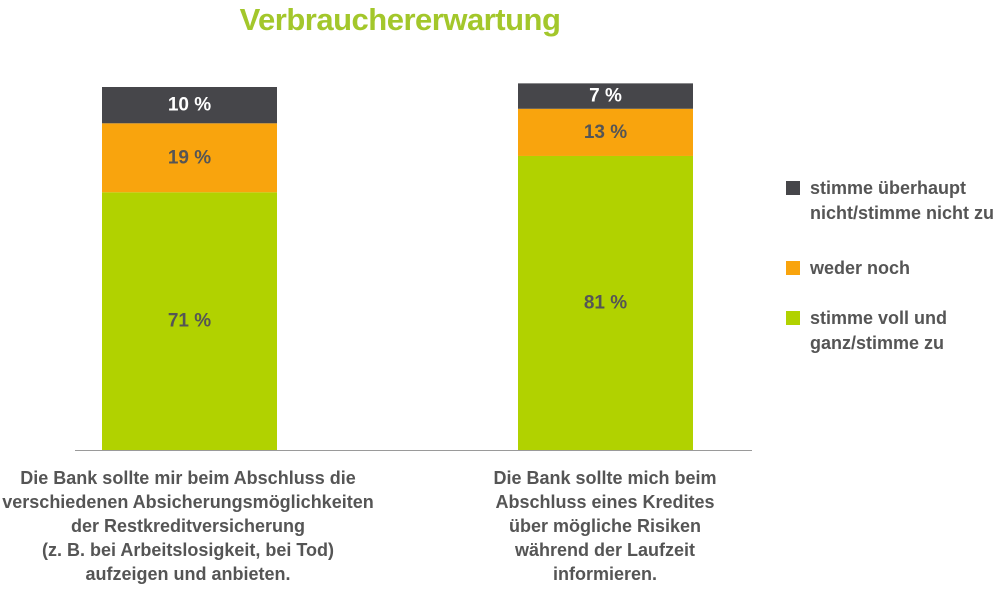 The height and width of the screenshot is (592, 1000). What do you see at coordinates (605, 502) in the screenshot?
I see `category-label-line: Abschluss eines Kredites` at bounding box center [605, 502].